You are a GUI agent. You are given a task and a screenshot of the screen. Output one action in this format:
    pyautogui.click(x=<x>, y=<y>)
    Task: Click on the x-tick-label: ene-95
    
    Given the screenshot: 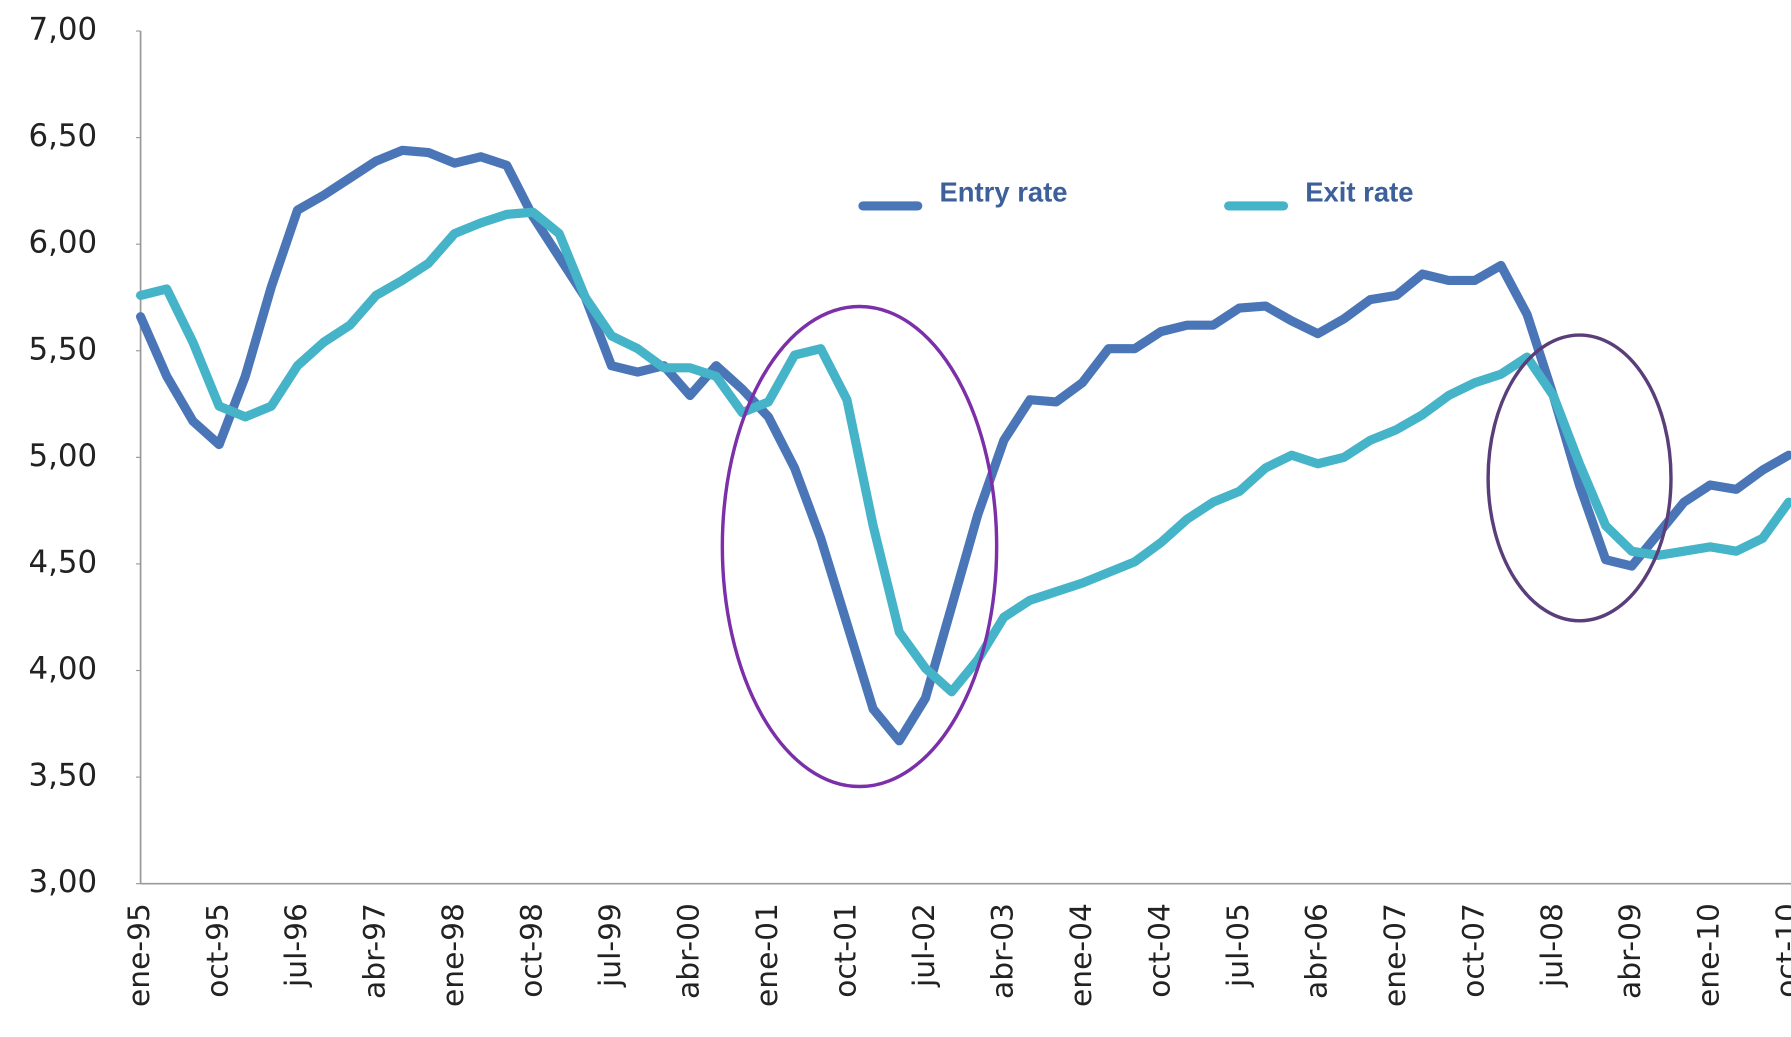 What is the action you would take?
    pyautogui.click(x=139, y=955)
    